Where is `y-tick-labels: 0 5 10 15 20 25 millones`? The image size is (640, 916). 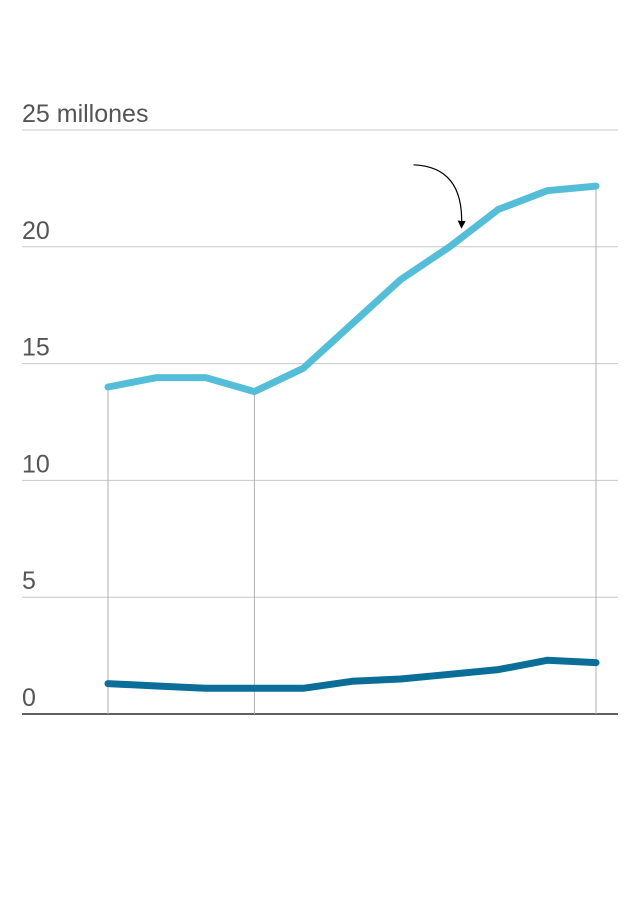 y-tick-labels: 0 5 10 15 20 25 millones is located at coordinates (85, 406).